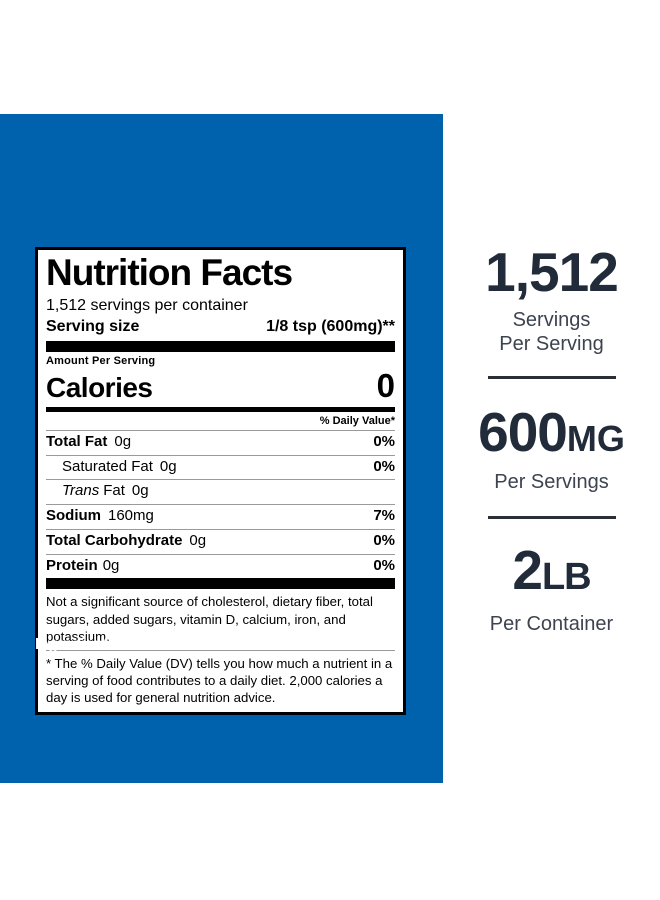  What do you see at coordinates (552, 272) in the screenshot?
I see `servings-count: 1,512` at bounding box center [552, 272].